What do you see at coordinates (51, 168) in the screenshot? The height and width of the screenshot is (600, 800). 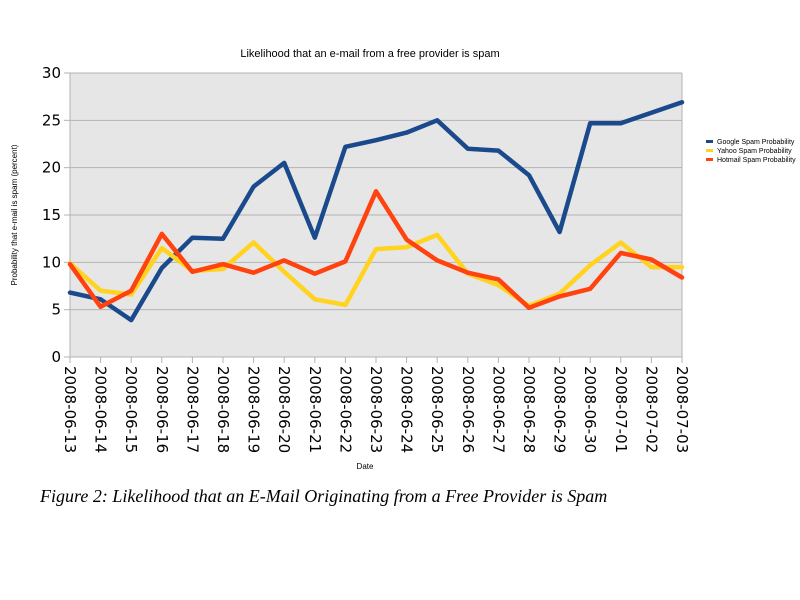 I see `y-tick-label: 20` at bounding box center [51, 168].